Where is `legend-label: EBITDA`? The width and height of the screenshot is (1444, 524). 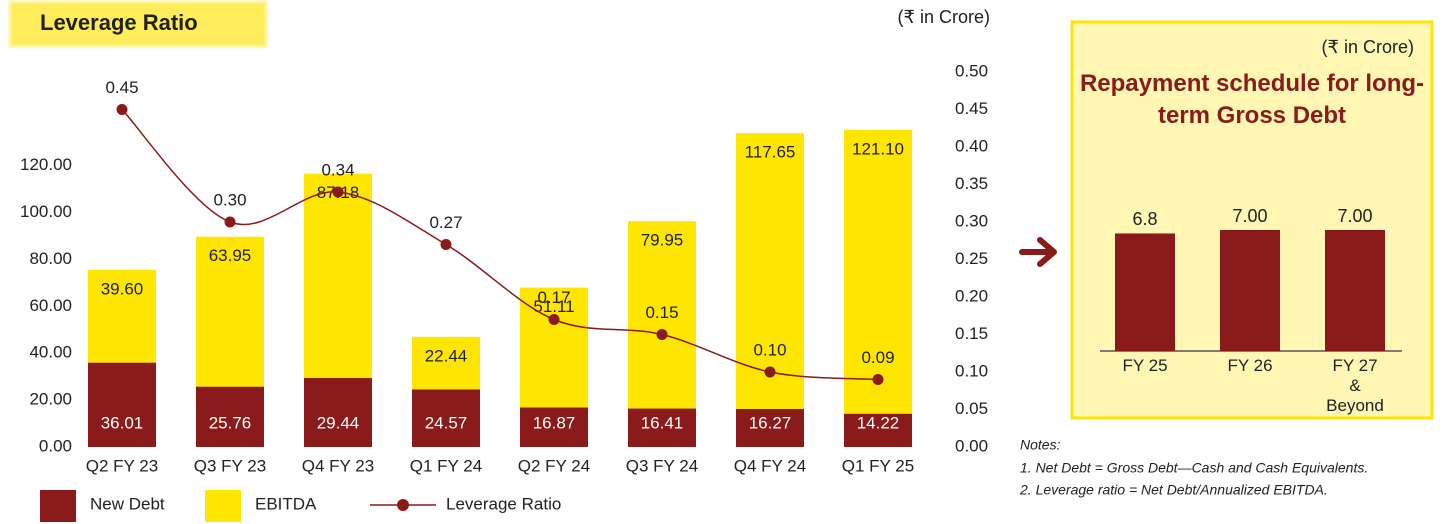 legend-label: EBITDA is located at coordinates (286, 503).